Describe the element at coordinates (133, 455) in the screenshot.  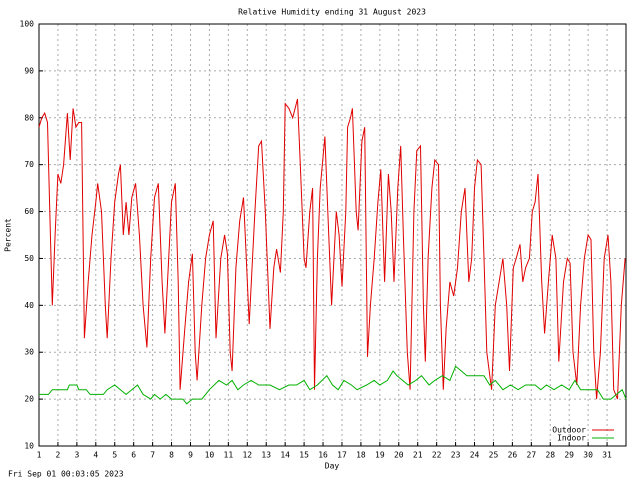
I see `x-tick-label: 6` at that location.